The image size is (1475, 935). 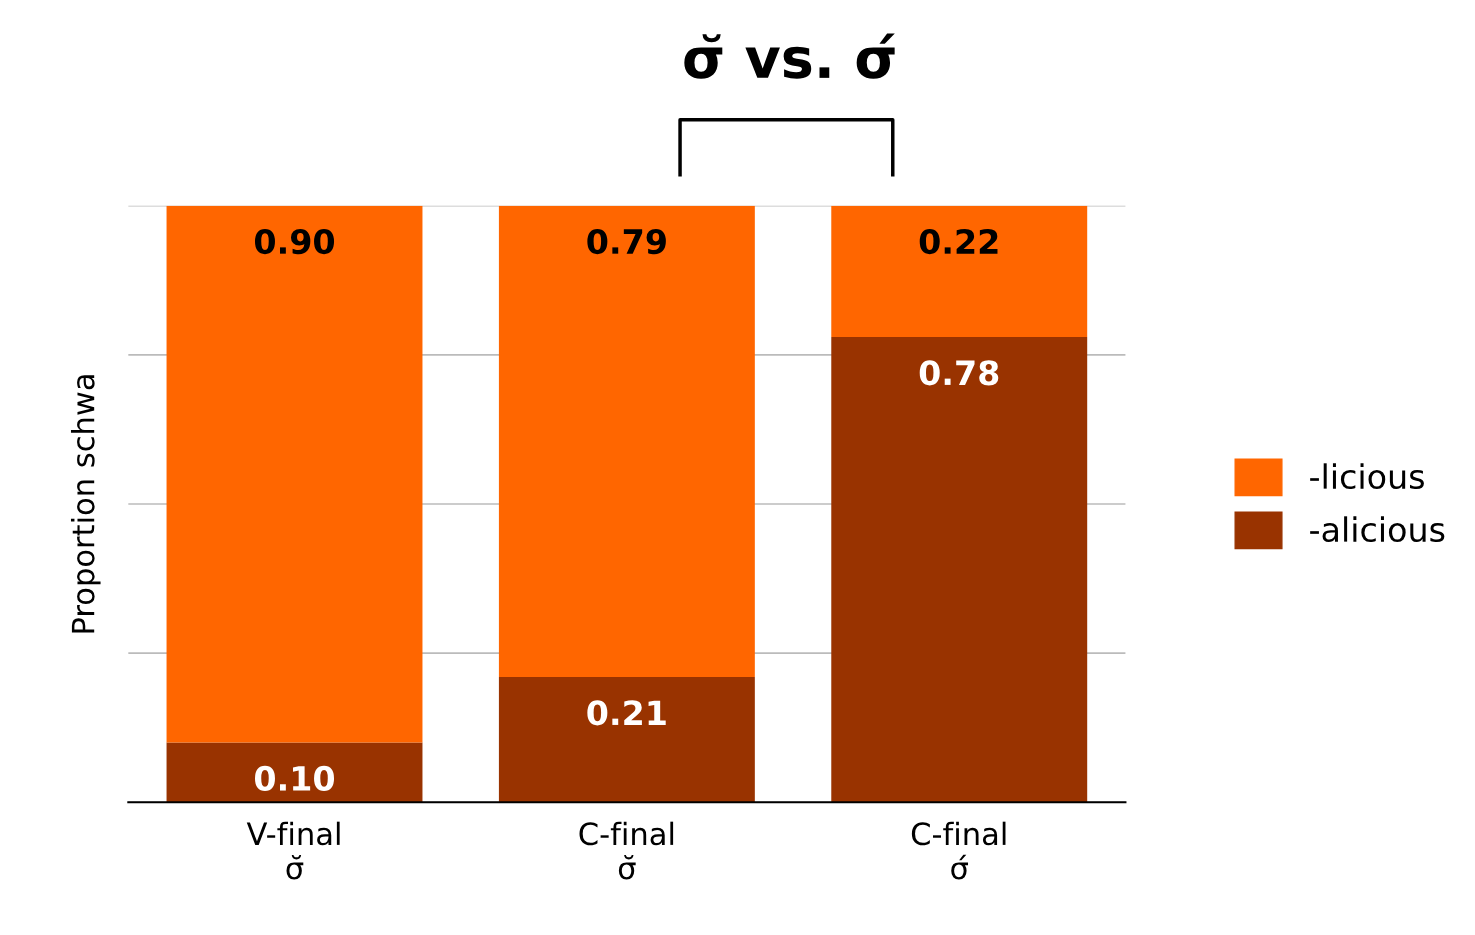 I want to click on chart-title: σ̆ vs. σ́, so click(x=789, y=56).